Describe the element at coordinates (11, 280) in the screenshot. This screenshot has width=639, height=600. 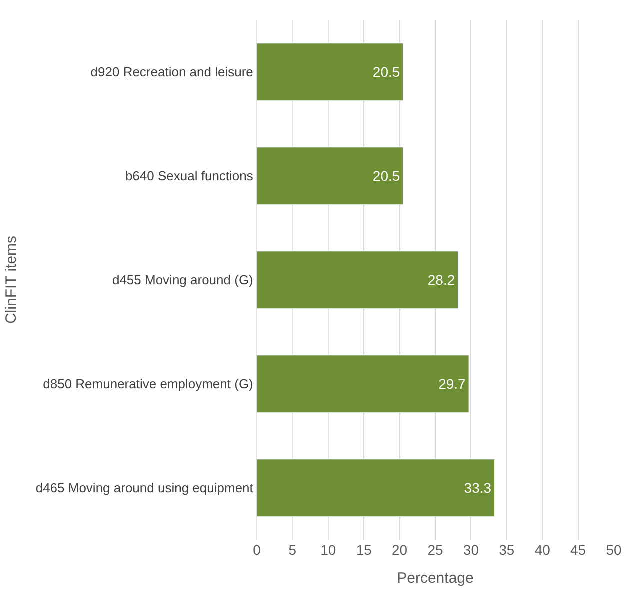
I see `y-axis-title: ClinFIT items` at that location.